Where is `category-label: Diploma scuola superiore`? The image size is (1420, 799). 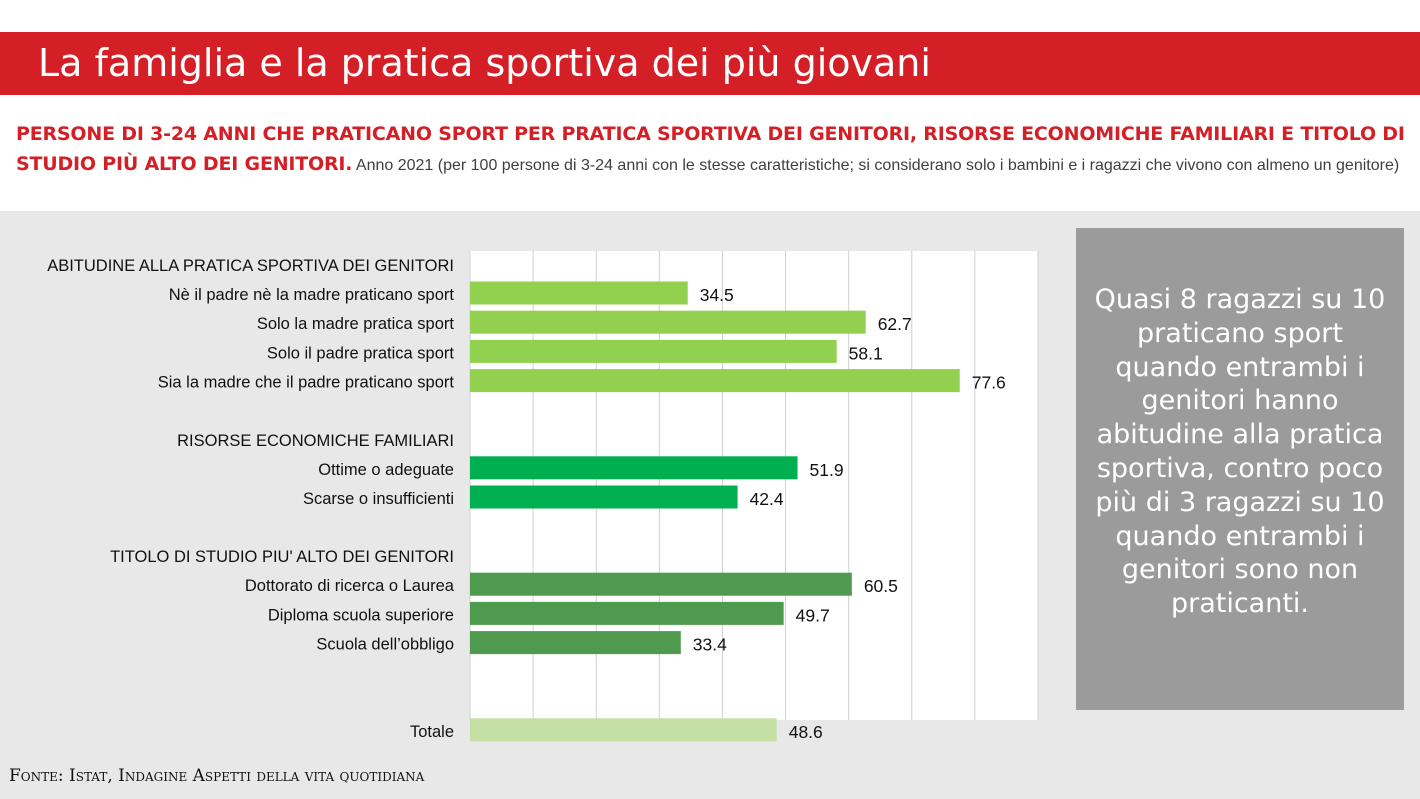 category-label: Diploma scuola superiore is located at coordinates (361, 615).